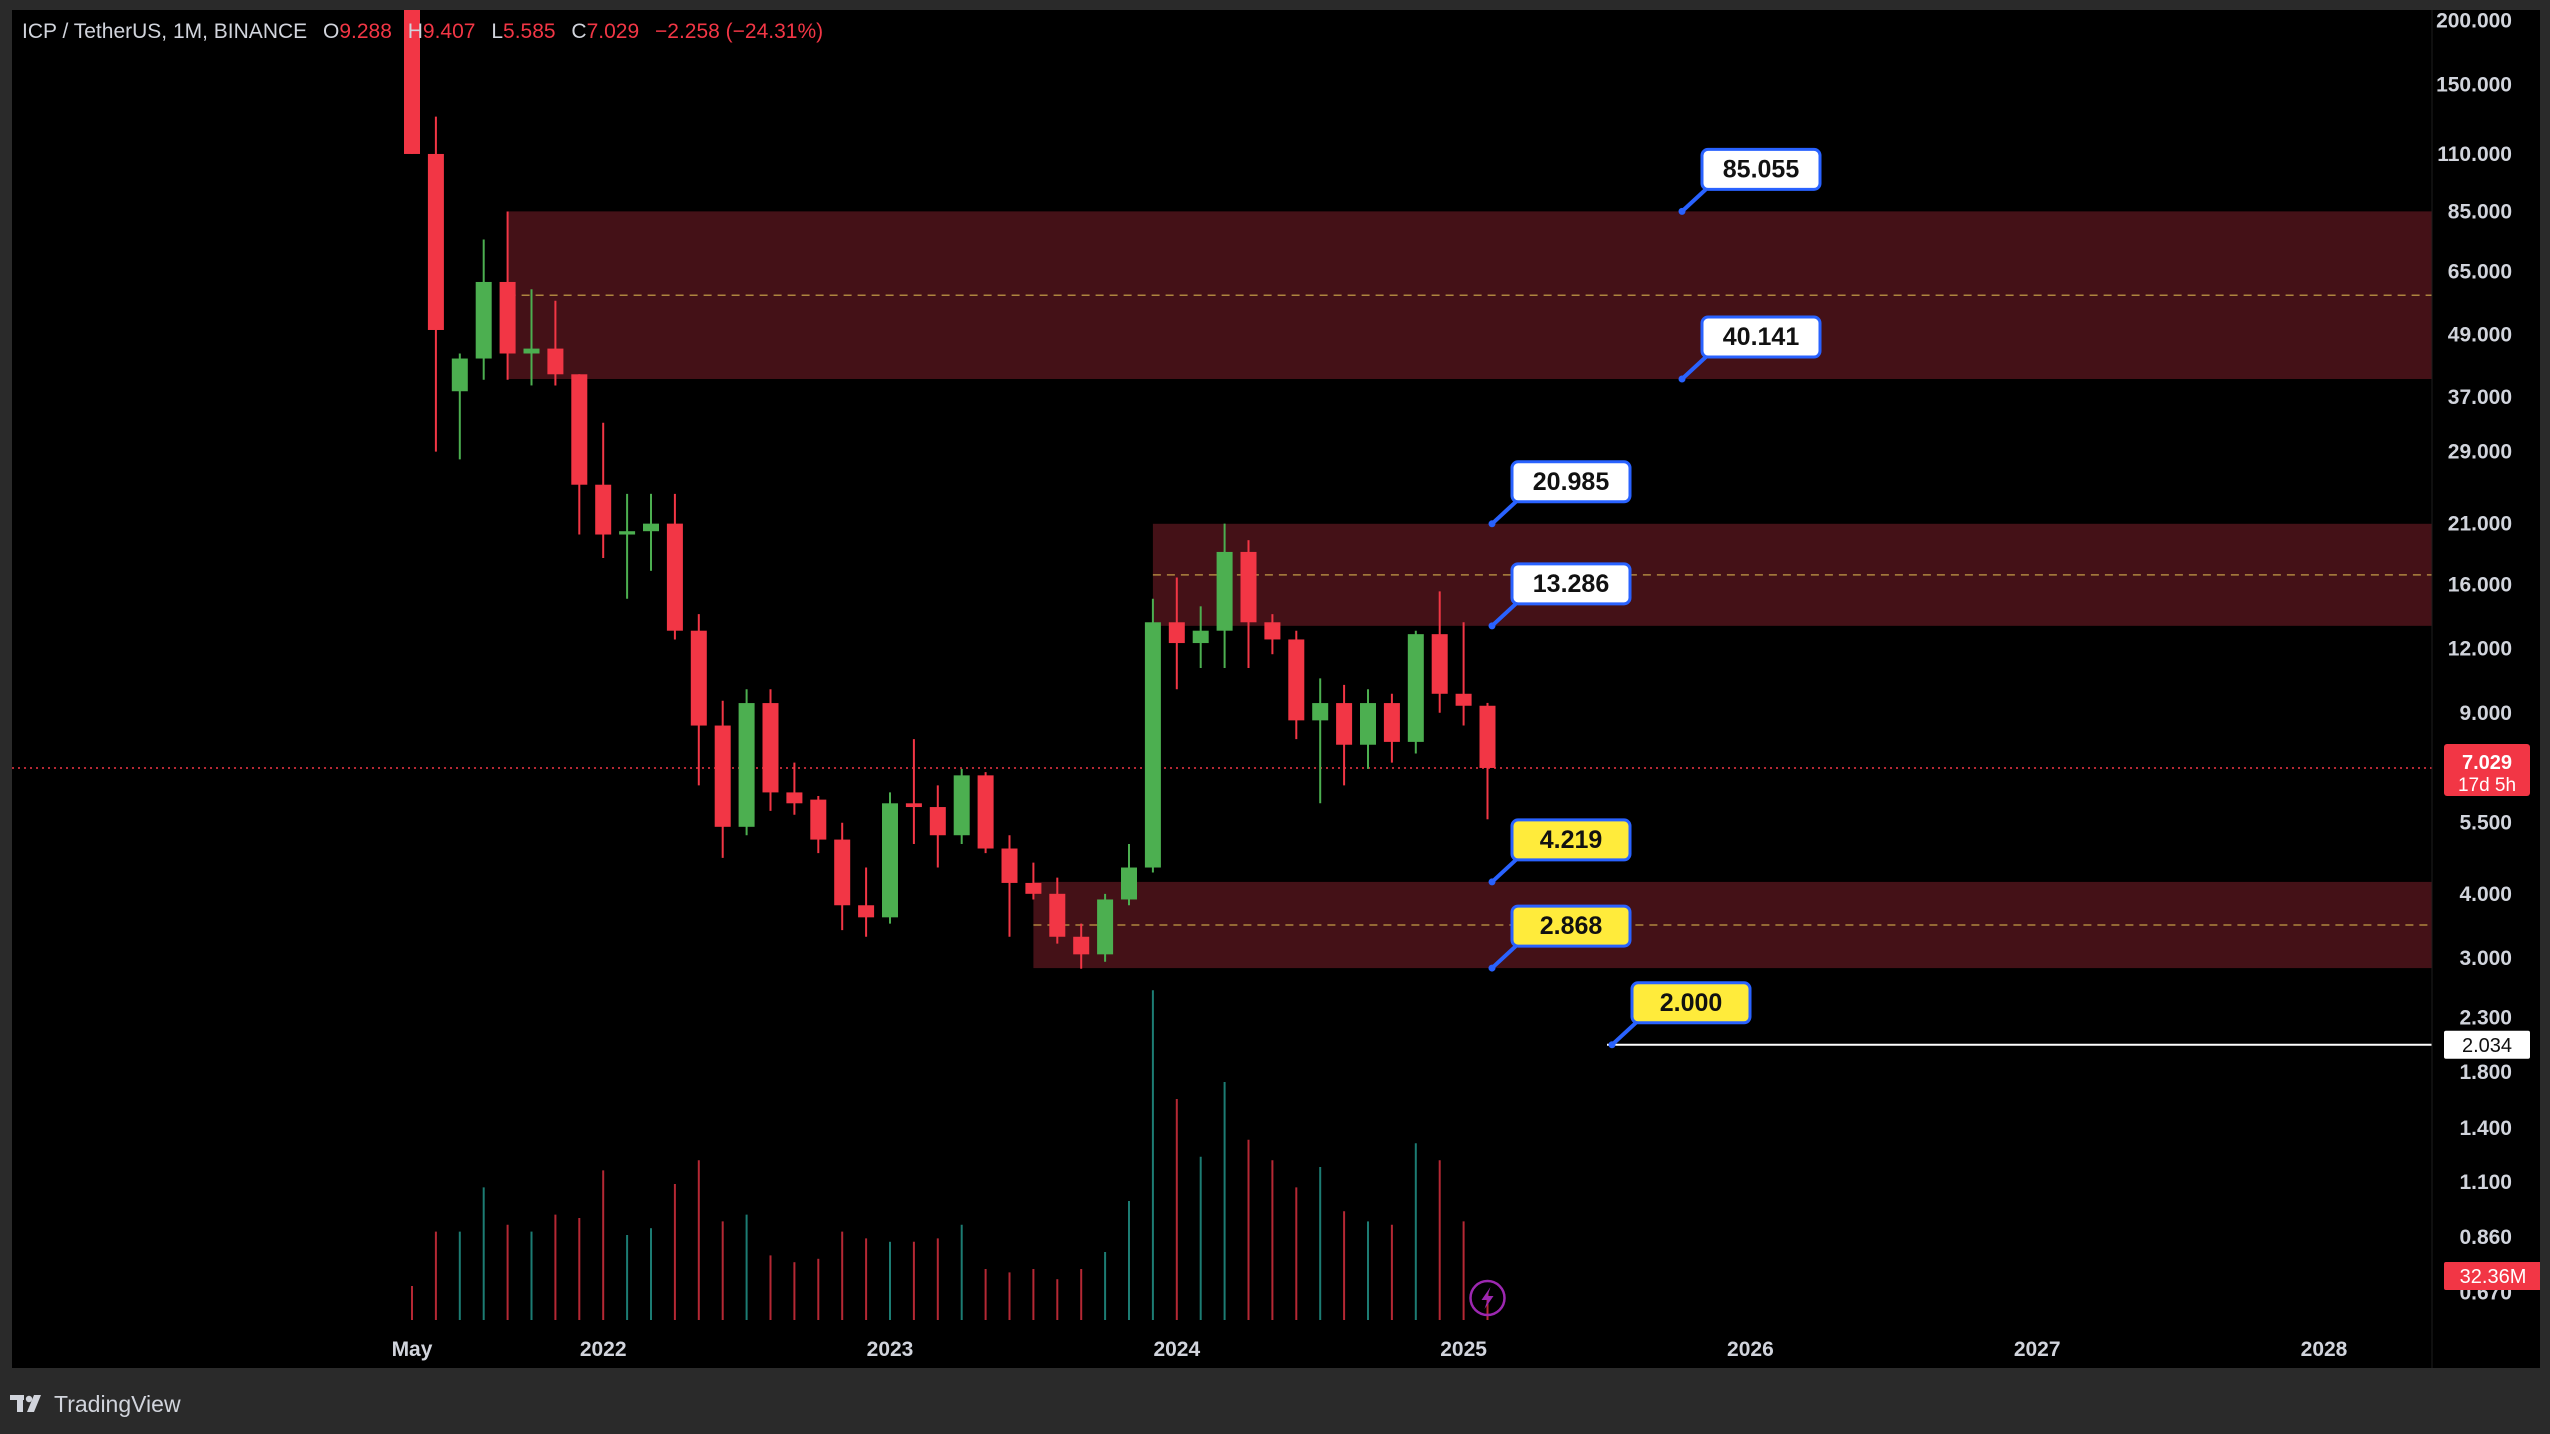 The width and height of the screenshot is (2550, 1434). I want to click on y-axis-tick-label: 16.000, so click(2480, 584).